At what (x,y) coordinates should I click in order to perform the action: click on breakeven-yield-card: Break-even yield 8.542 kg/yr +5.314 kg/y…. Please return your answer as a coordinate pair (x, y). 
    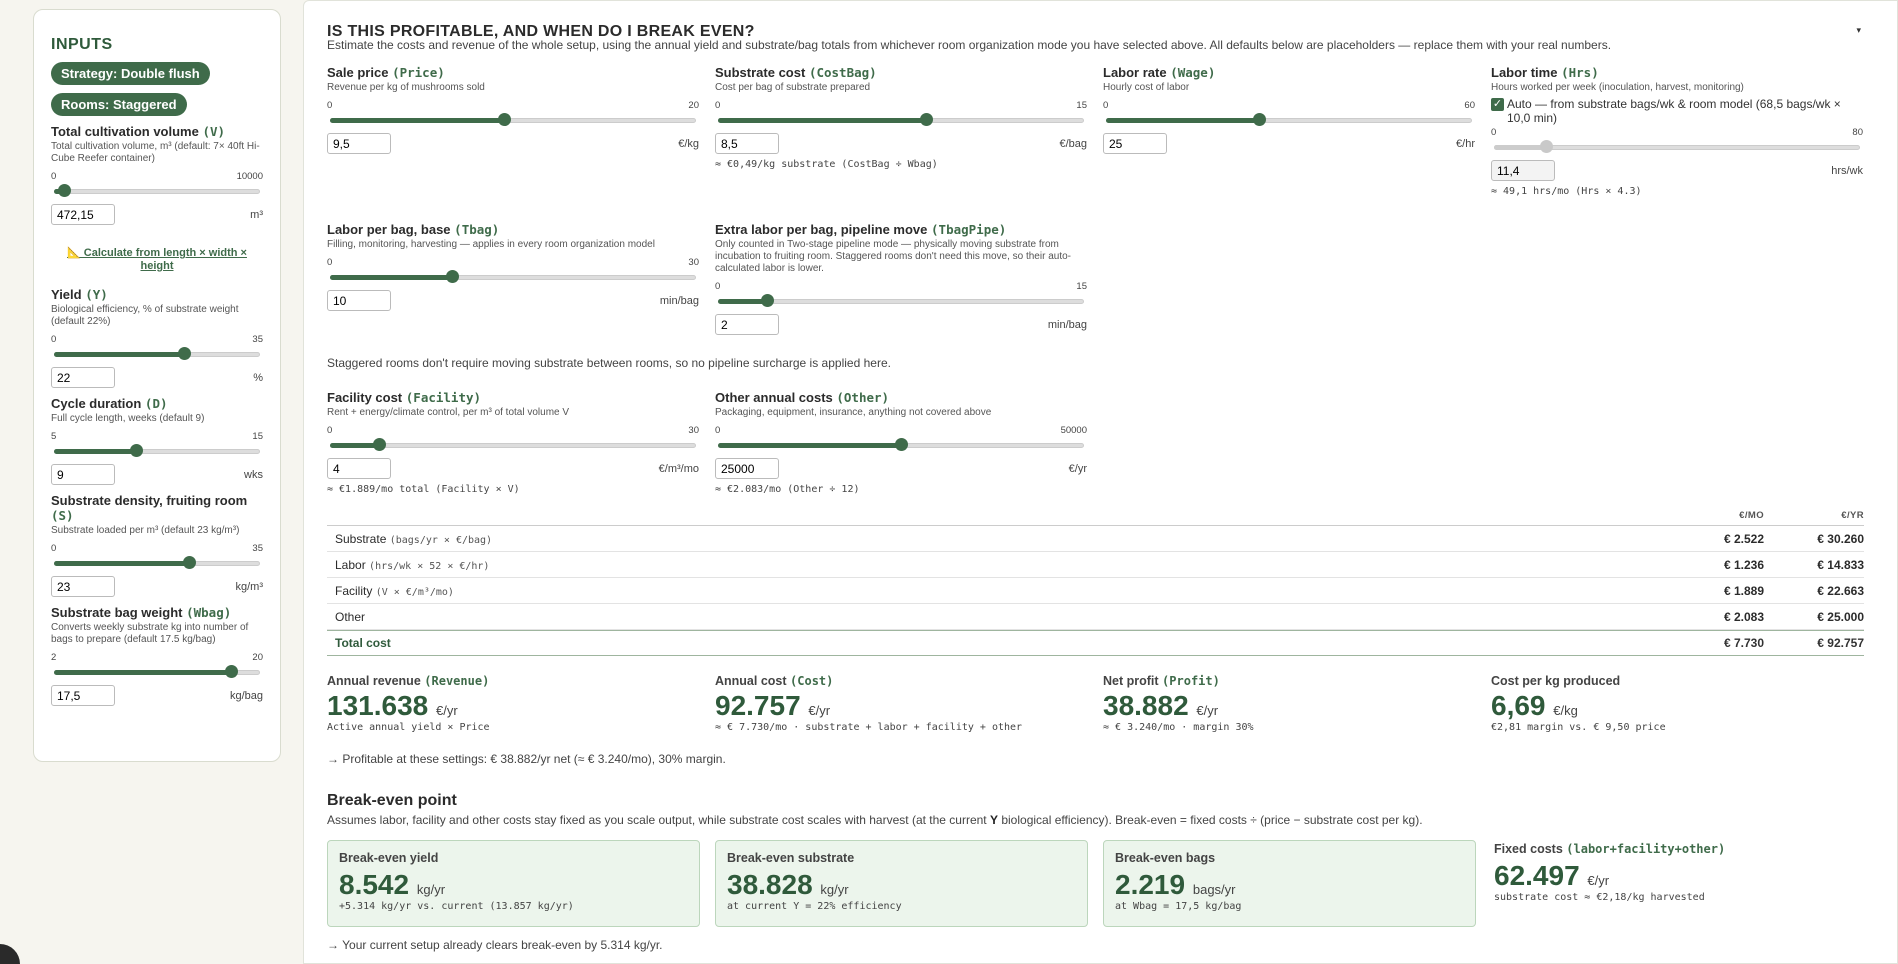
    Looking at the image, I should click on (513, 883).